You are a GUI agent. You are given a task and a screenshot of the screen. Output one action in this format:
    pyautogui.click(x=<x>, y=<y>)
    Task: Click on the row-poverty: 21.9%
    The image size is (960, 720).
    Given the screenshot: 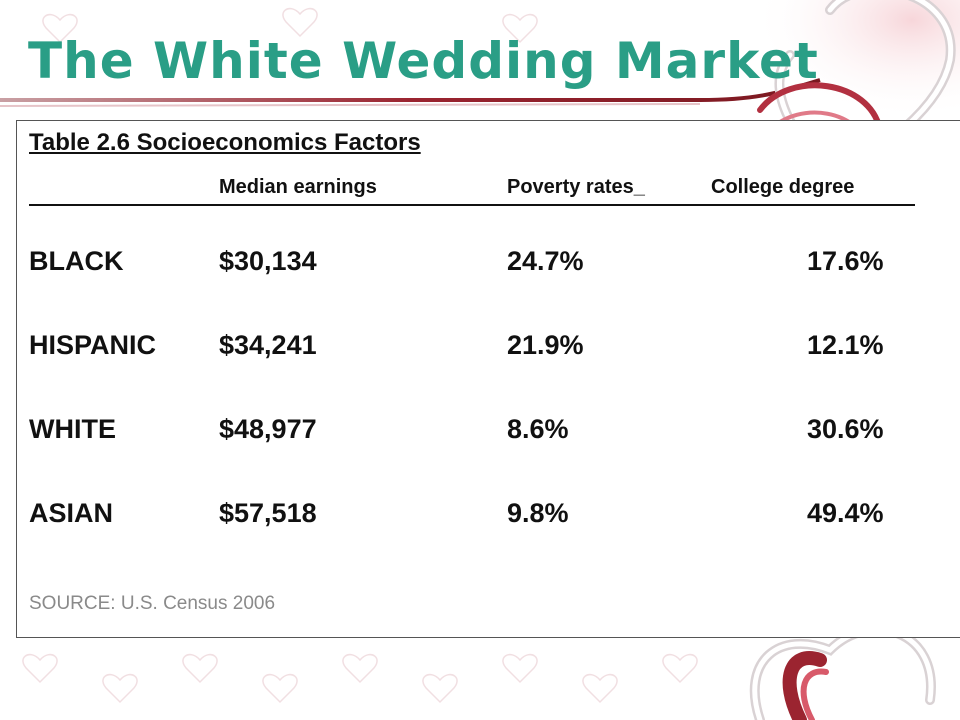 What is the action you would take?
    pyautogui.click(x=545, y=345)
    